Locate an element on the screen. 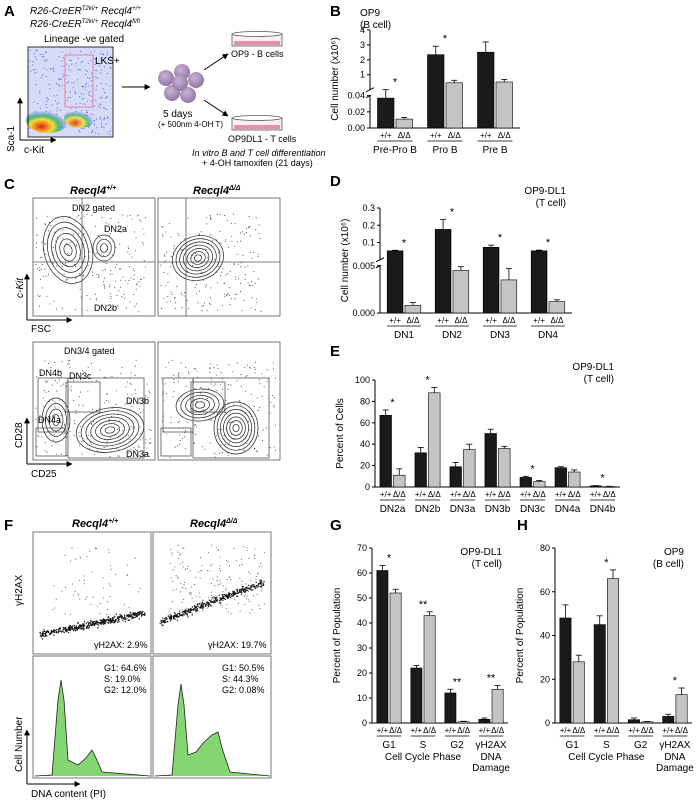 The image size is (700, 802). group-label: Pro B is located at coordinates (444, 150).